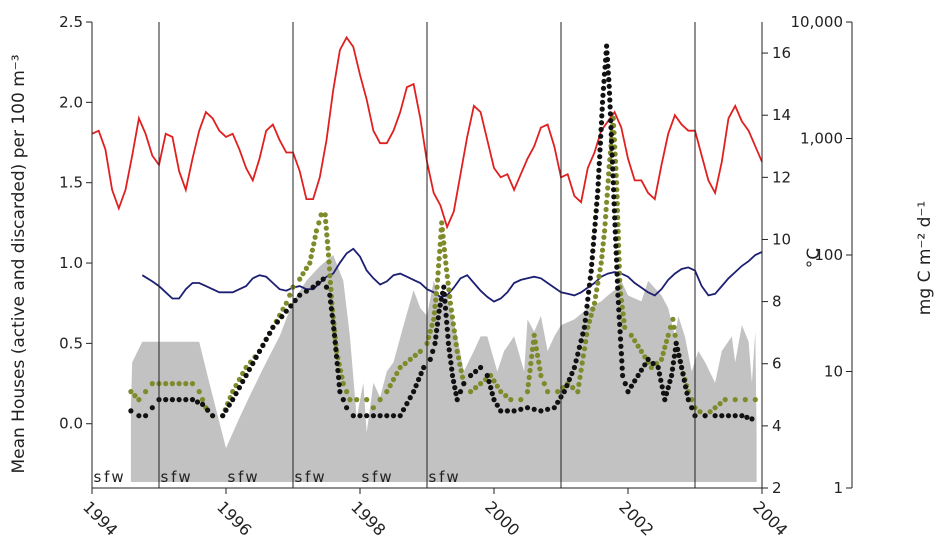 Image resolution: width=945 pixels, height=546 pixels. I want to click on left-tick-label: 0.5, so click(71, 343).